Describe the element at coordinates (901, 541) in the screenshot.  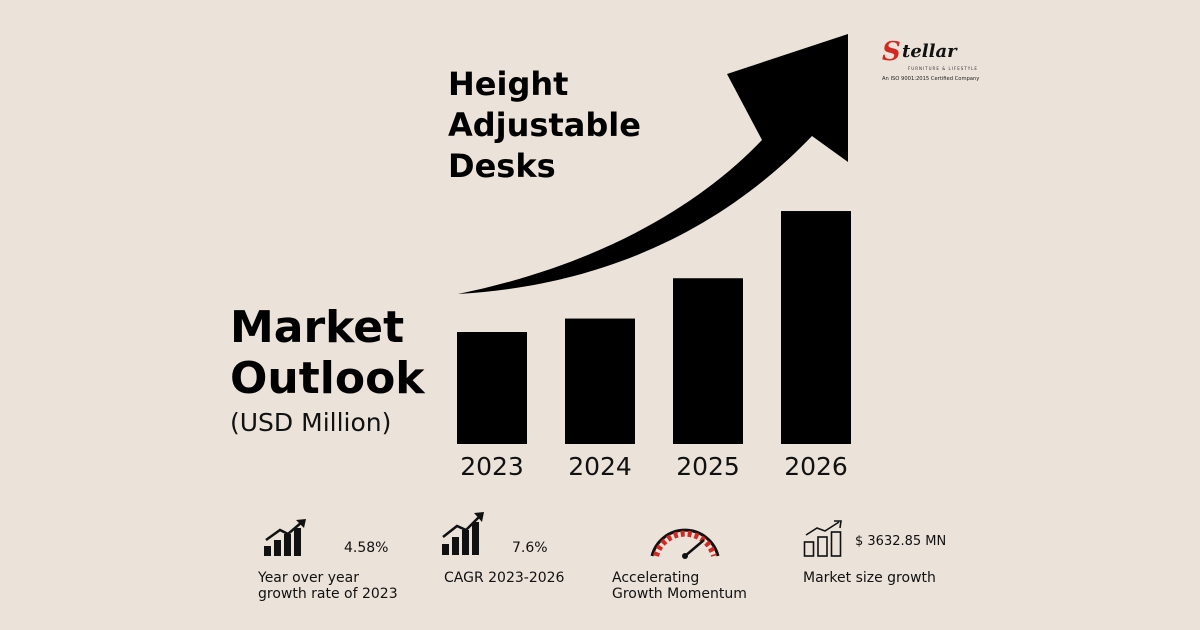
I see `stat-value: $ 3632.85 MN` at that location.